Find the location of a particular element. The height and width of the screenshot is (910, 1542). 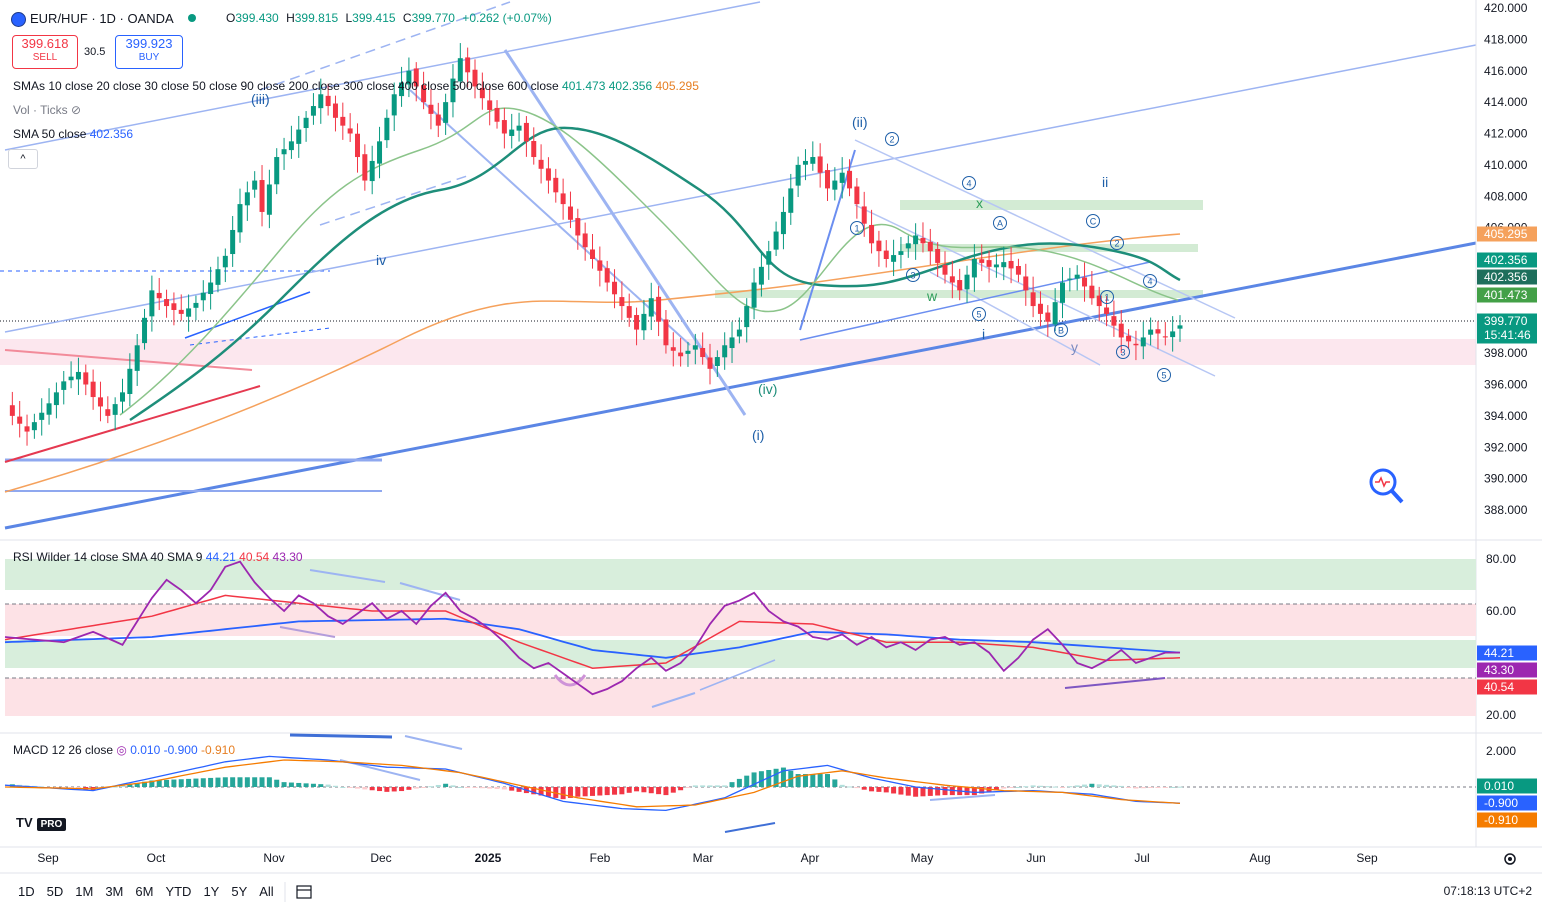

wave-circle-labels: 2 4 A C 2 1 3 4 1 5 B 3 5 is located at coordinates (1010, 257).